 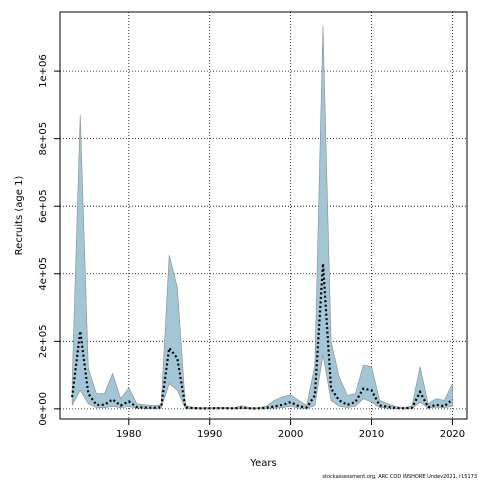 I want to click on x-tick-label-2: 2000, so click(x=290, y=434).